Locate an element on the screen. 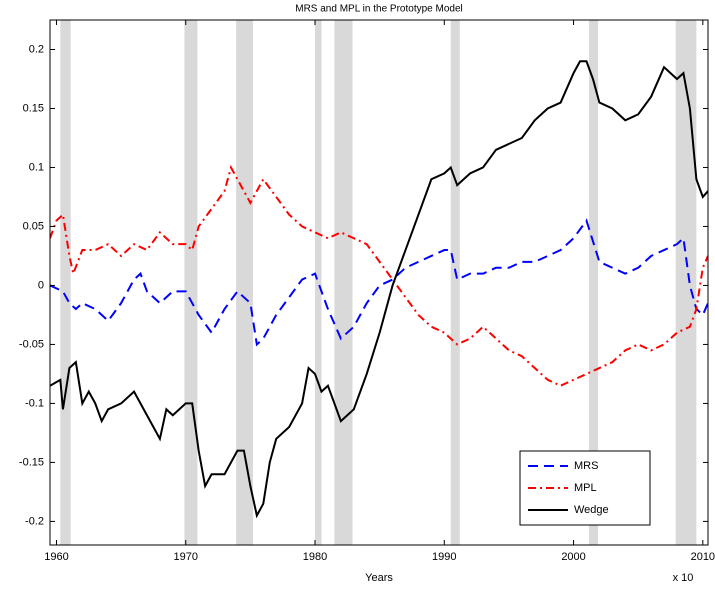 The image size is (715, 590). y-tick-label: 0 is located at coordinates (41, 285).